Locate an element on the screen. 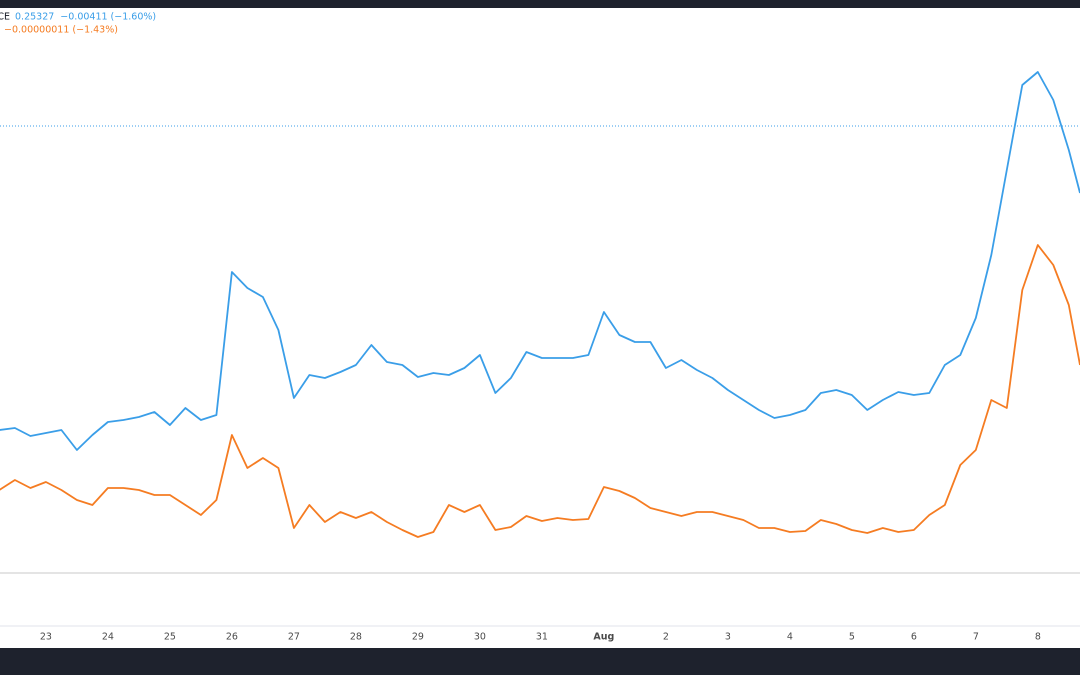  top-bar is located at coordinates (540, 4).